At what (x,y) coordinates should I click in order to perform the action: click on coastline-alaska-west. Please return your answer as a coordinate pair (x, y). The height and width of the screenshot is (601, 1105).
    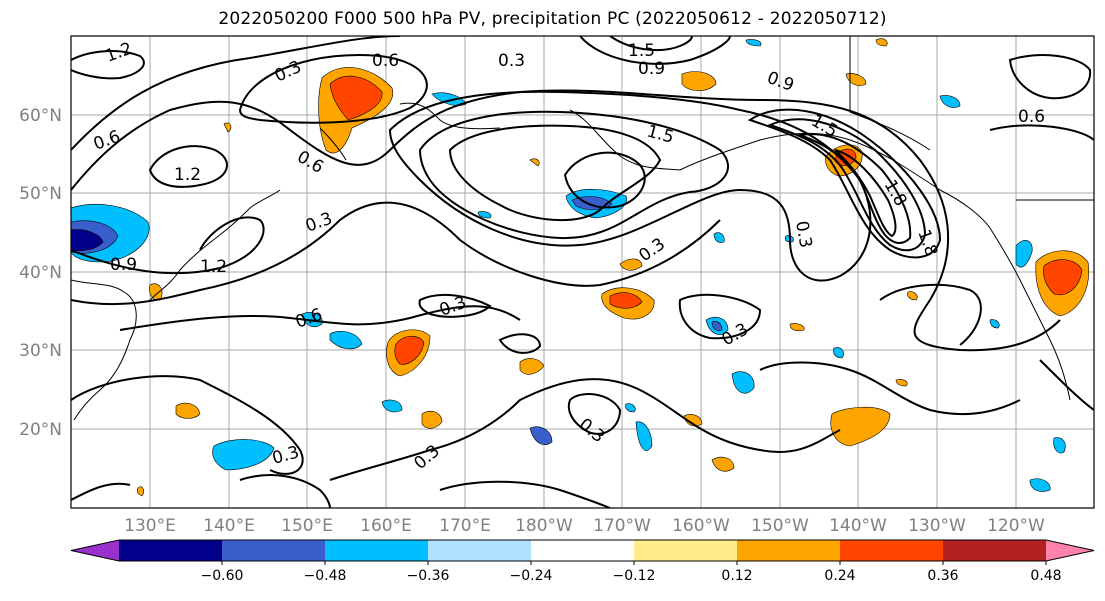
    Looking at the image, I should click on (625, 140).